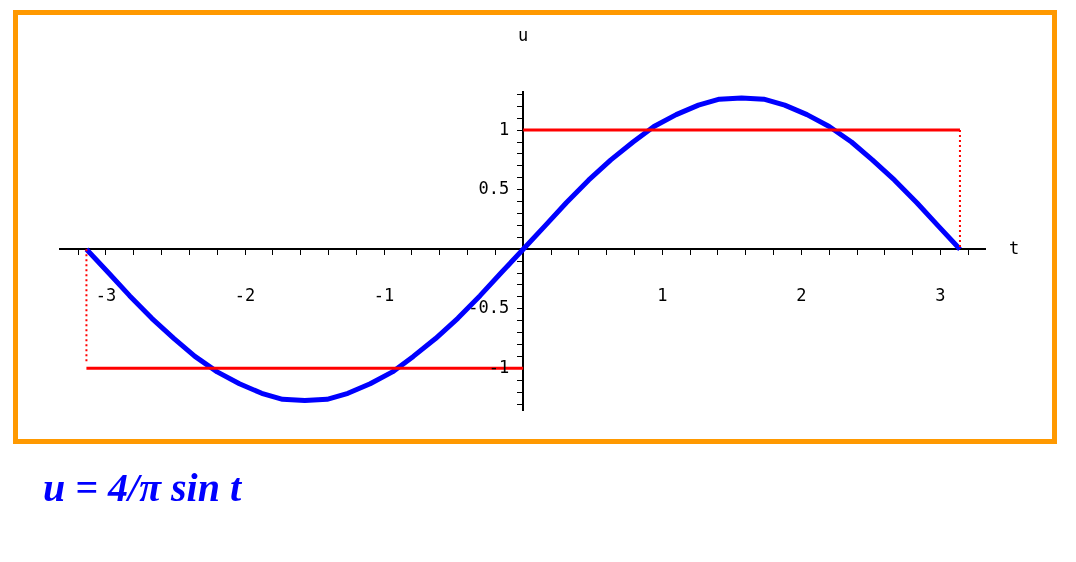 The image size is (1076, 562). What do you see at coordinates (143, 487) in the screenshot?
I see `text: u = 4/π sin t` at bounding box center [143, 487].